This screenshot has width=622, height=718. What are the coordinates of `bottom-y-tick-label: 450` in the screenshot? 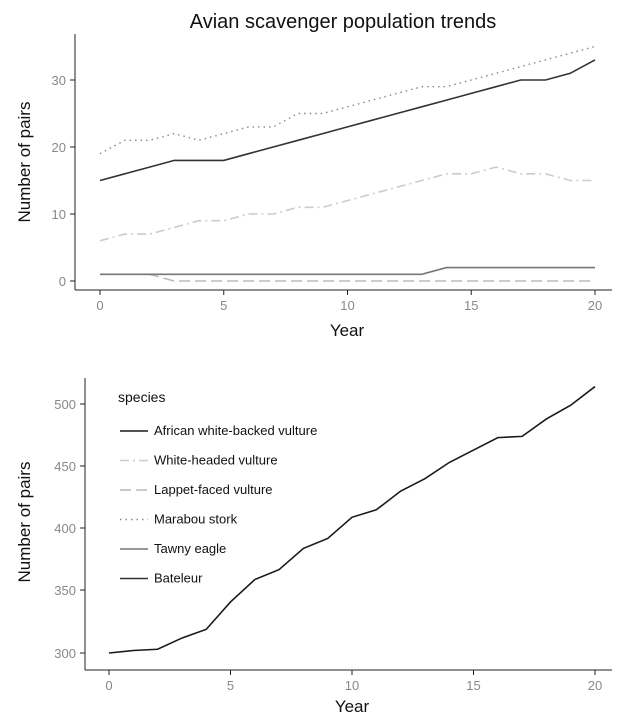 It's located at (65, 466).